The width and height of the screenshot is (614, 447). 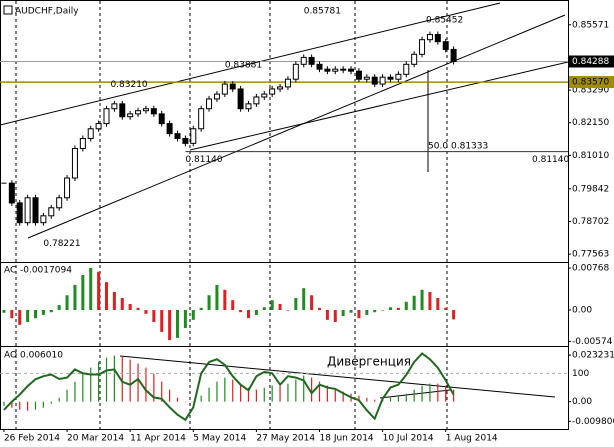 I want to click on price-annotation: 0.78221, so click(x=61, y=244).